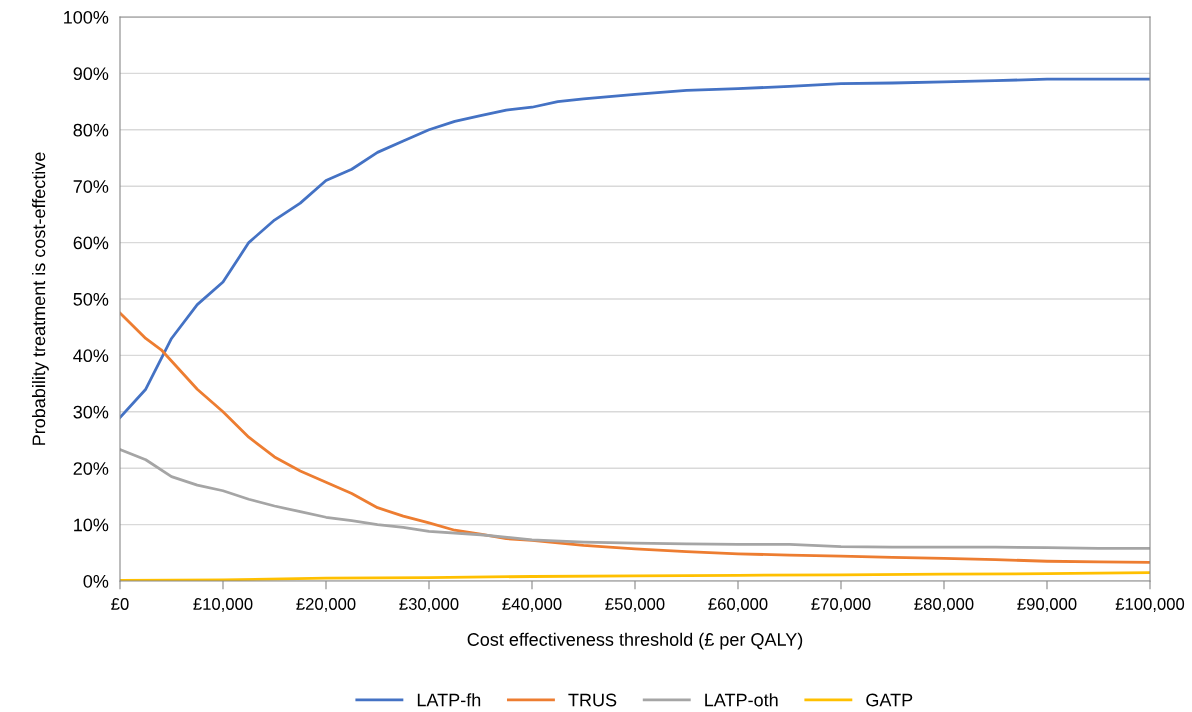  Describe the element at coordinates (889, 700) in the screenshot. I see `legend-label: GATP` at that location.